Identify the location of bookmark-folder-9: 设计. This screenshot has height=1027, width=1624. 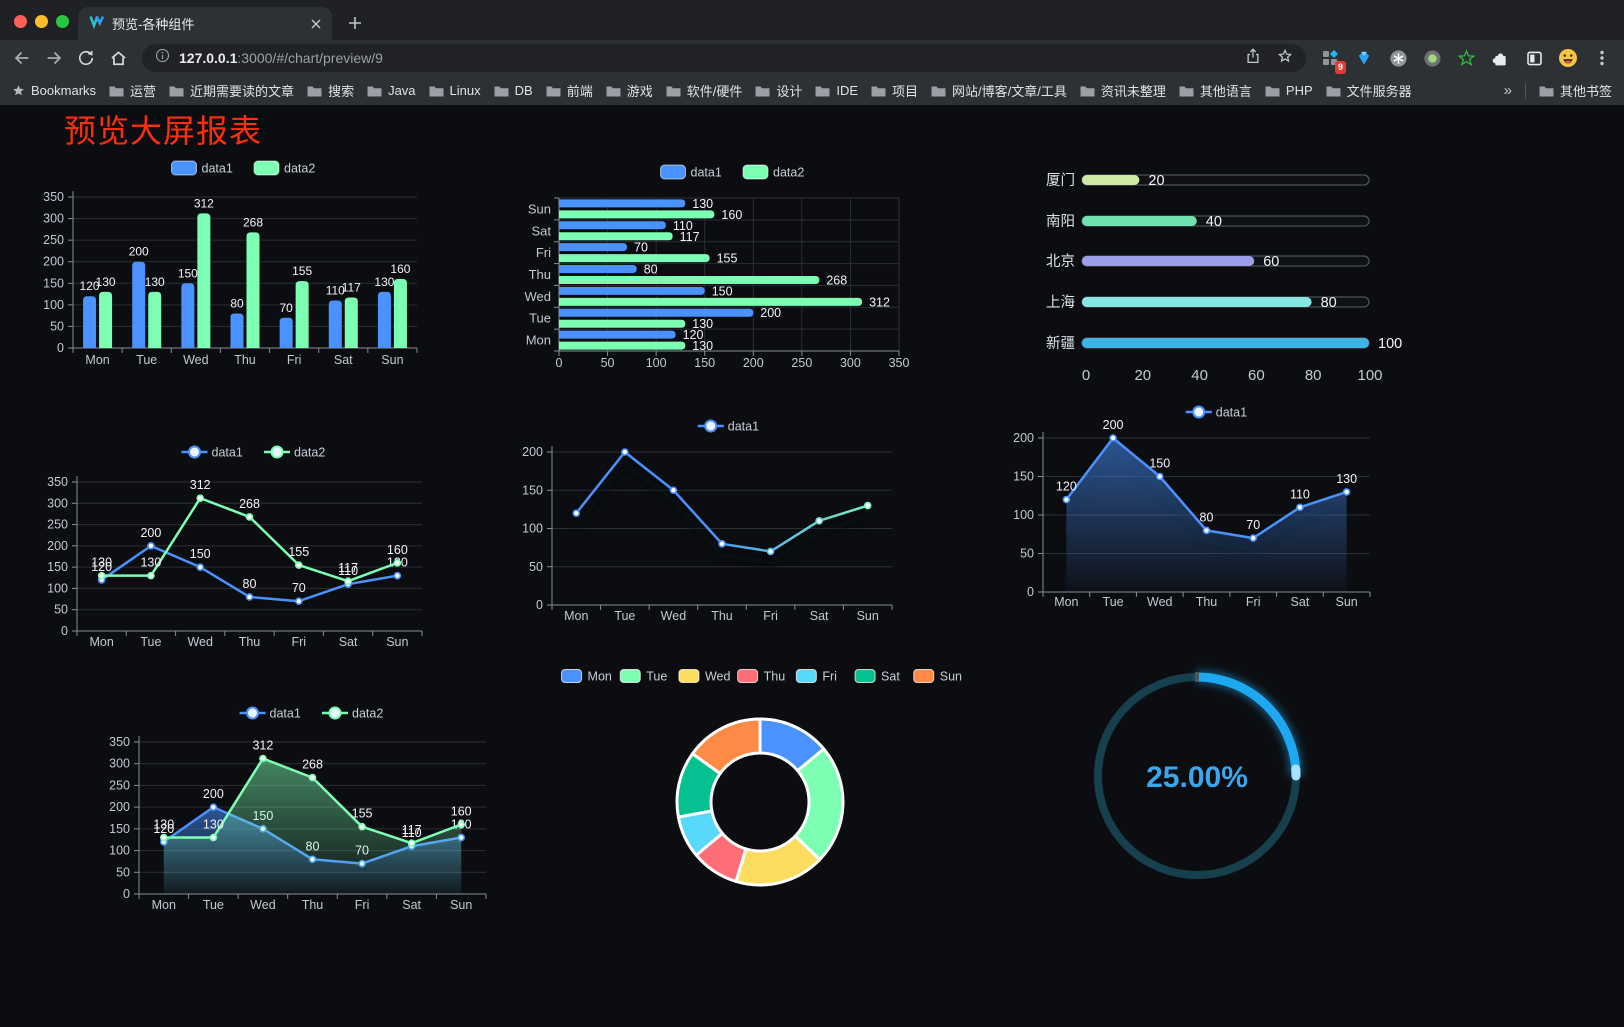
(778, 90).